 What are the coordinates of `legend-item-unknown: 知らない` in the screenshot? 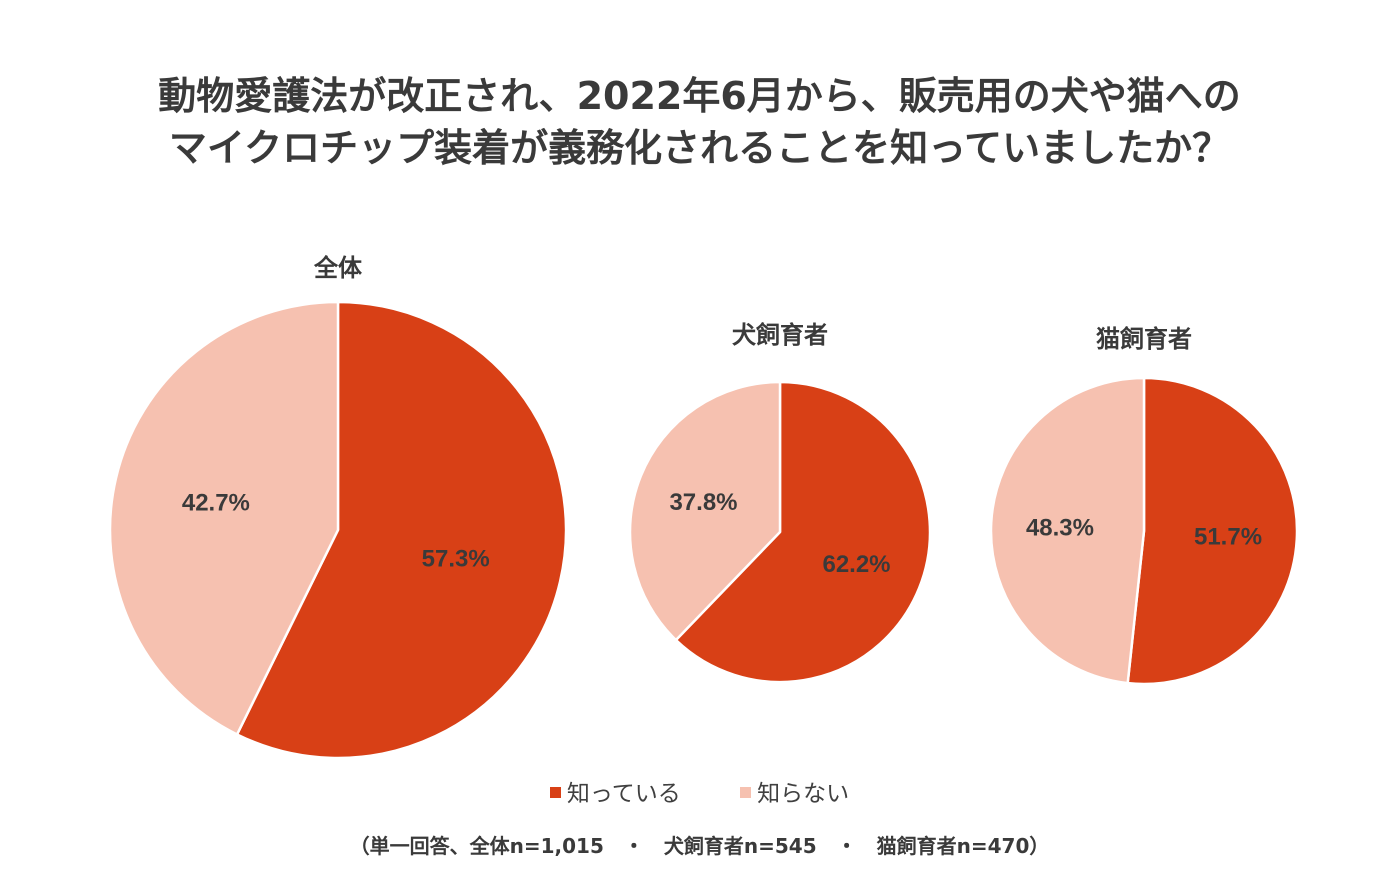 It's located at (794, 791).